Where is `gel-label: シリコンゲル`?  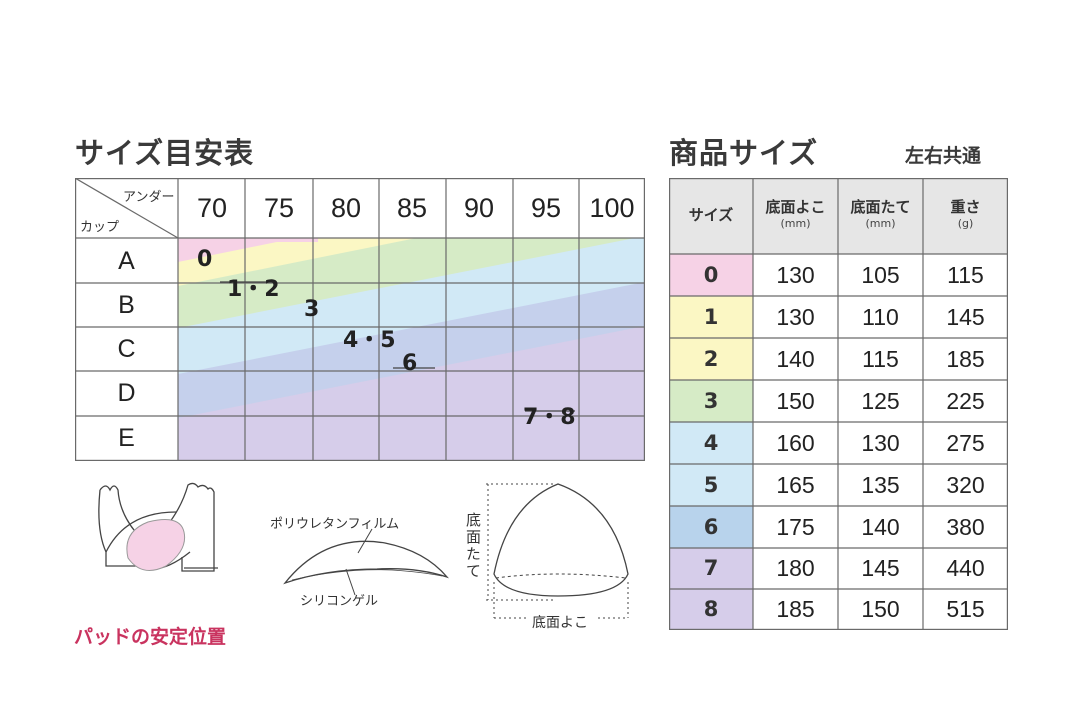 gel-label: シリコンゲル is located at coordinates (339, 601).